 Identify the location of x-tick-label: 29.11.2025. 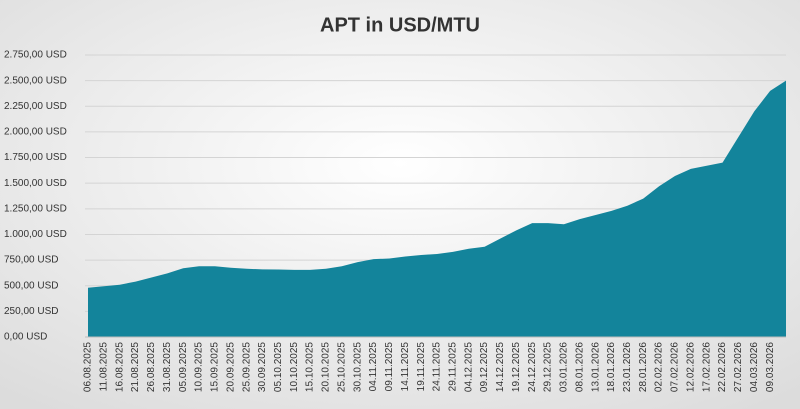
(453, 367).